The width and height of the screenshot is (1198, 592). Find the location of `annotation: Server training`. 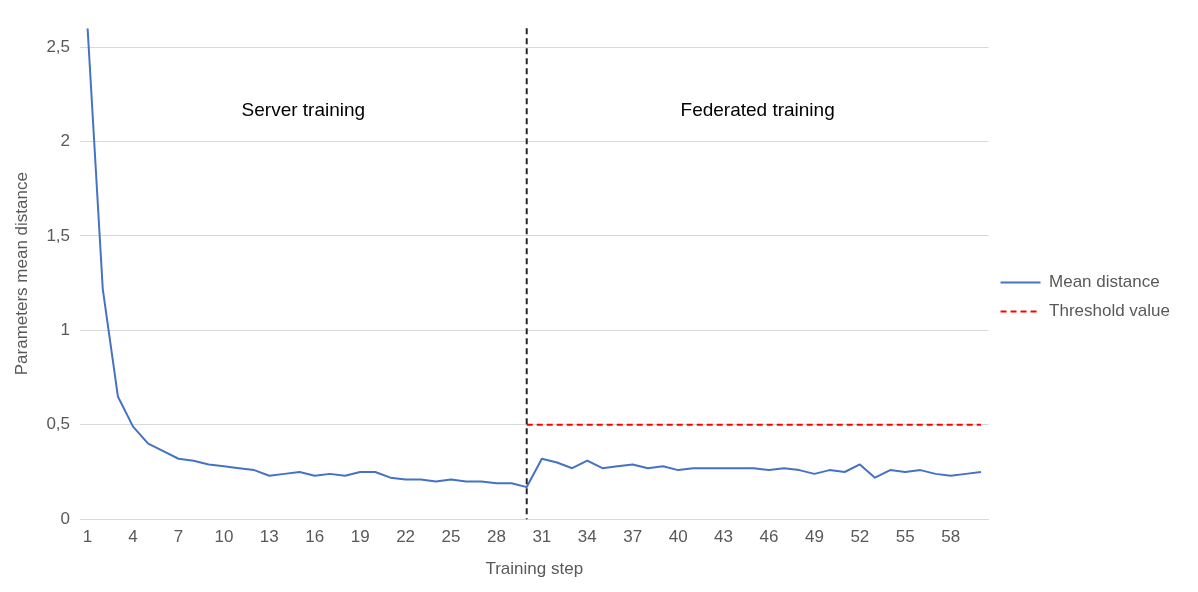

annotation: Server training is located at coordinates (303, 110).